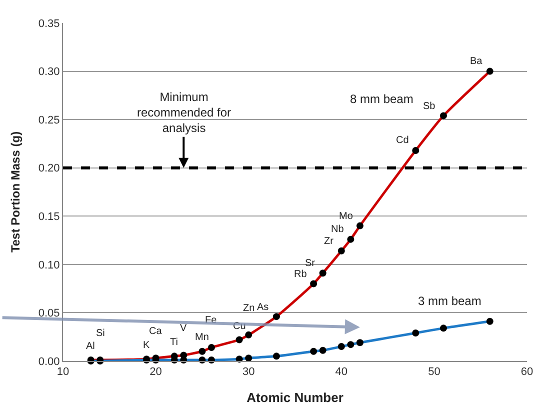 The image size is (541, 414). What do you see at coordinates (382, 99) in the screenshot?
I see `text: 8 mm beam` at bounding box center [382, 99].